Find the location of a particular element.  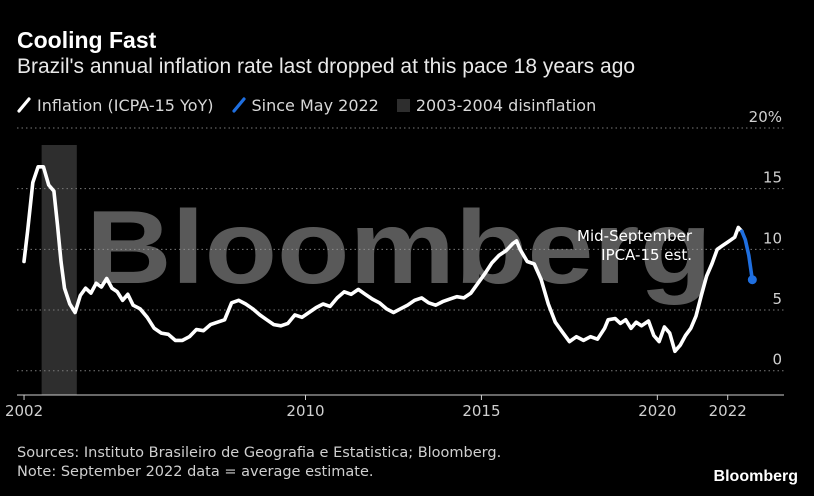

estimate-point is located at coordinates (752, 280).